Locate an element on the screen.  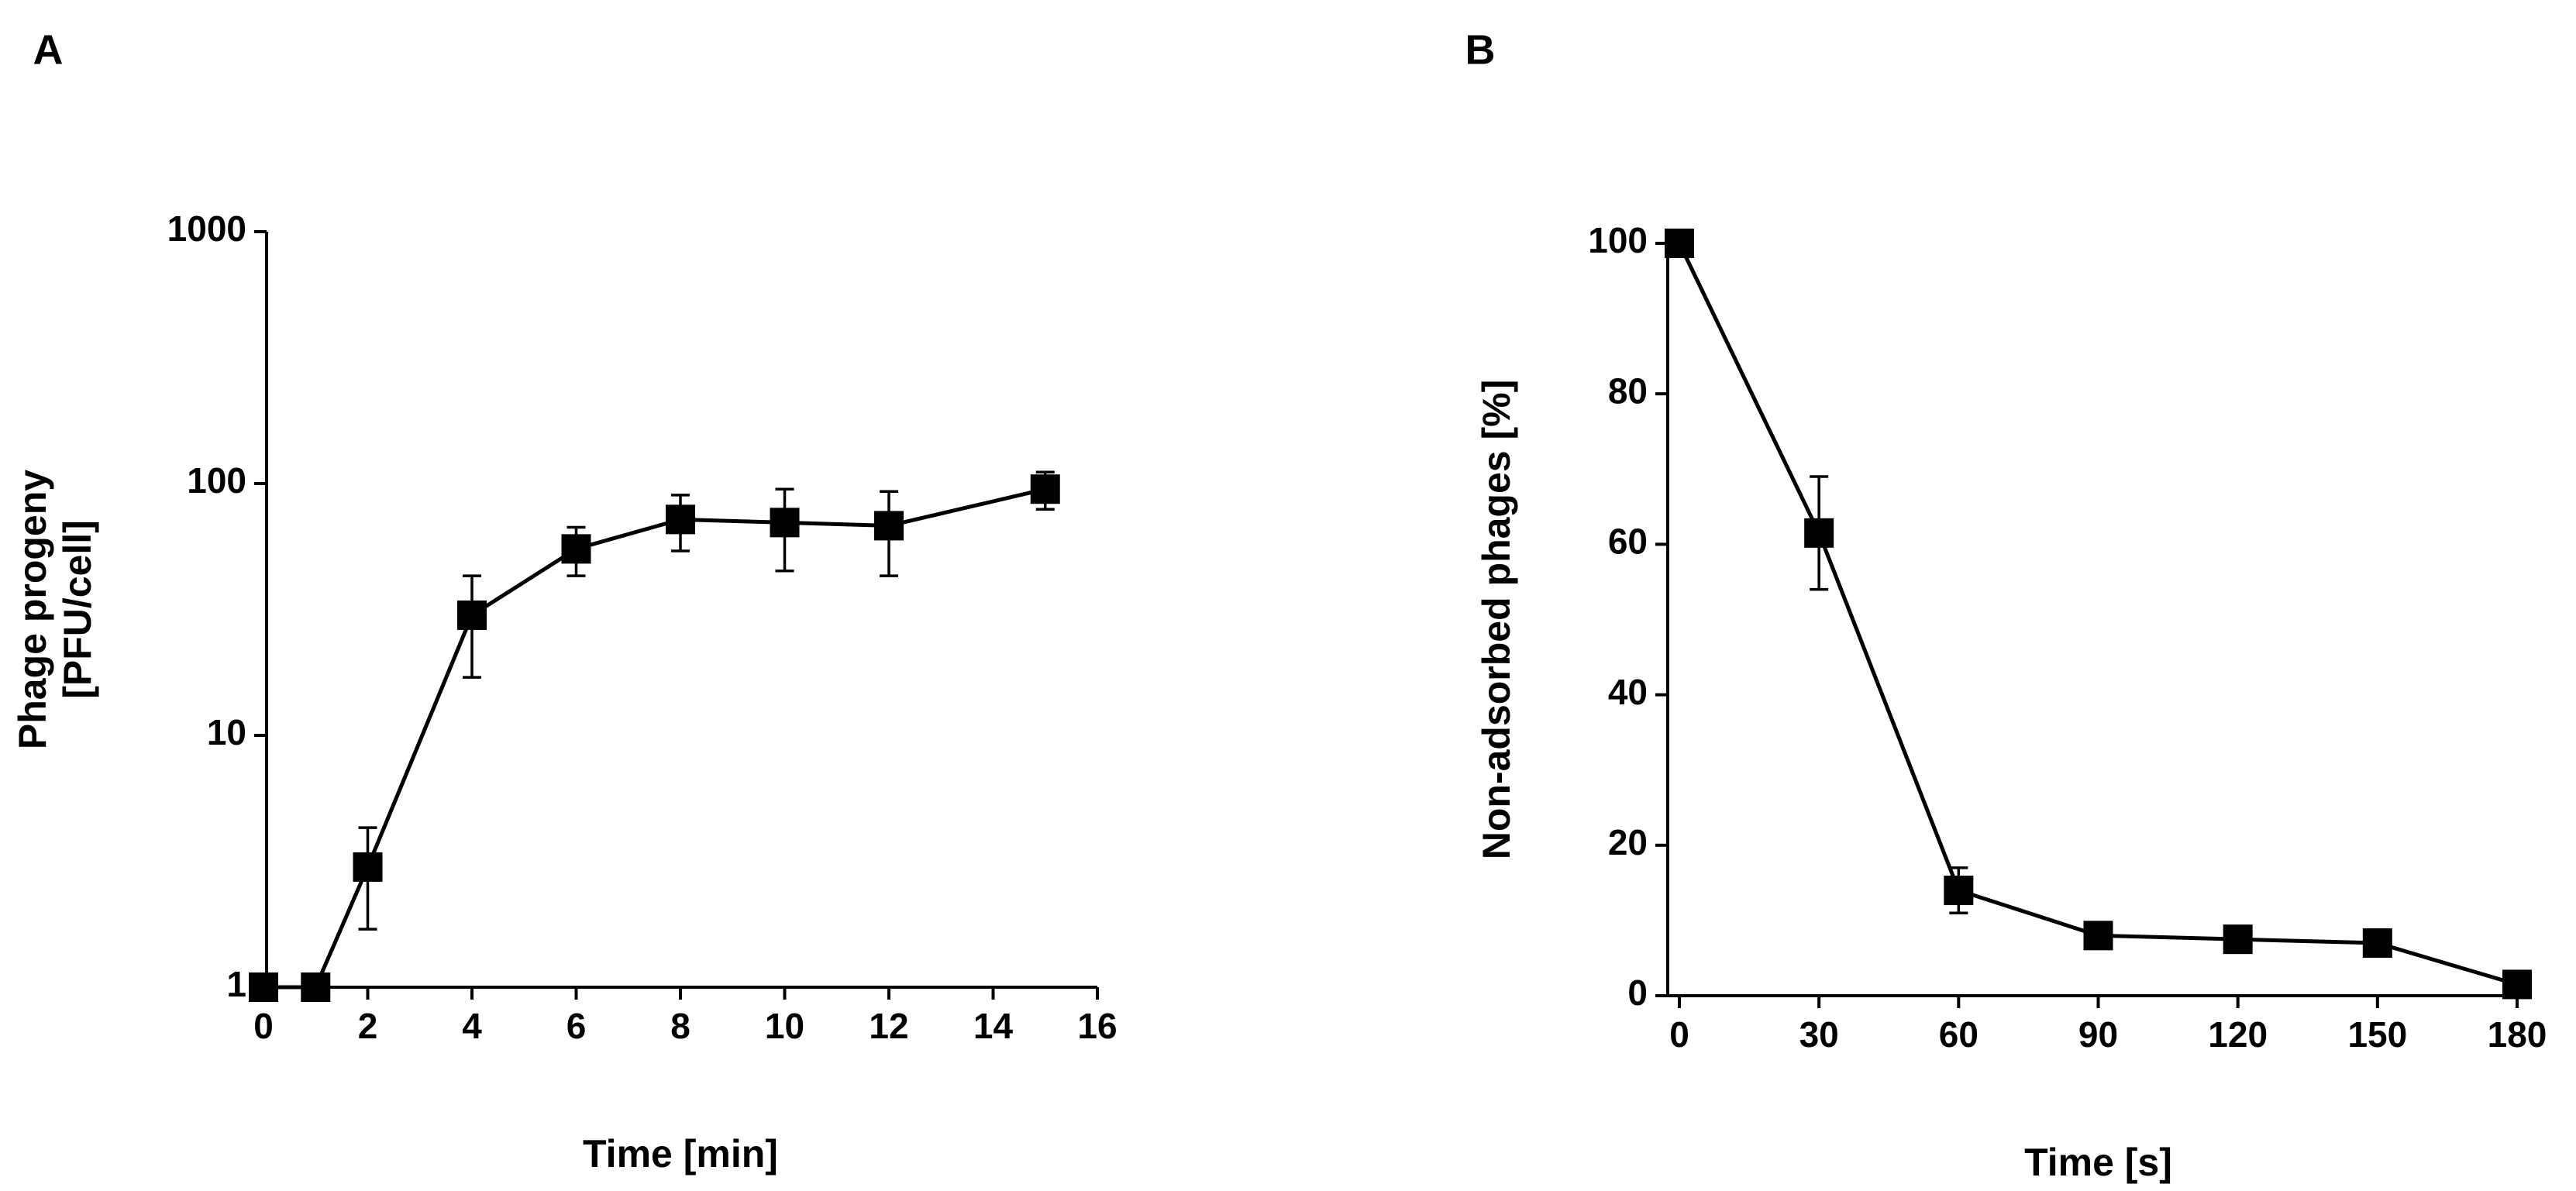
x-tick-label: 4 is located at coordinates (472, 1026).